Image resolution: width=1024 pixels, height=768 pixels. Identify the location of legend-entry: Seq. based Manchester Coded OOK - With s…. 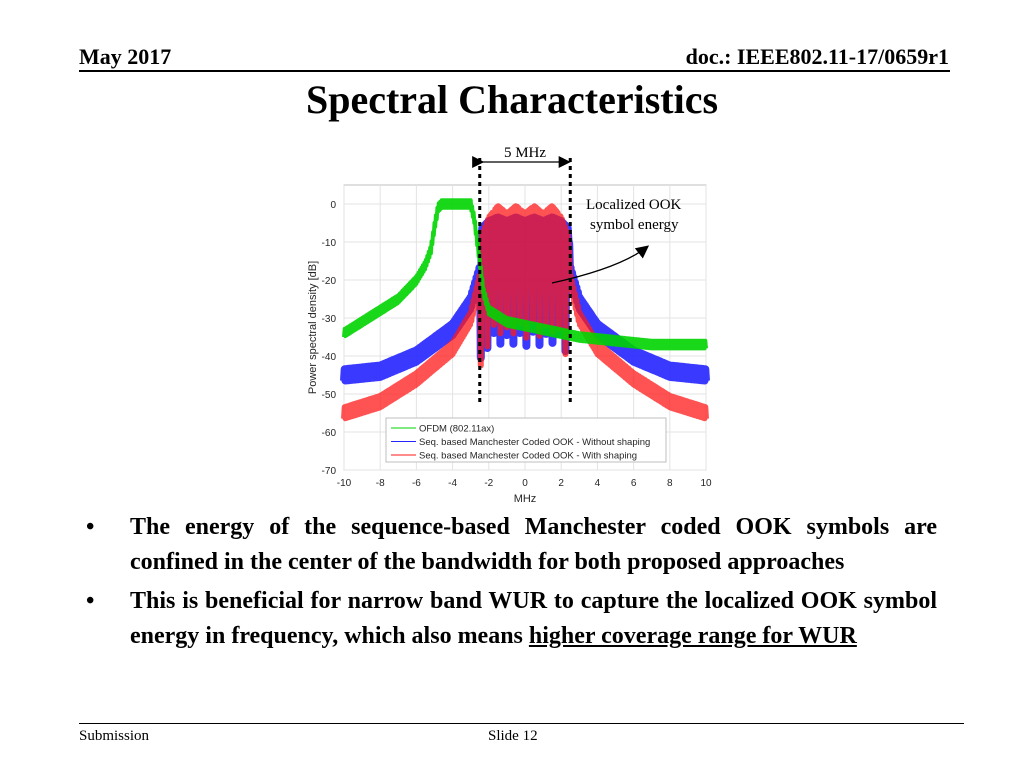
(528, 456).